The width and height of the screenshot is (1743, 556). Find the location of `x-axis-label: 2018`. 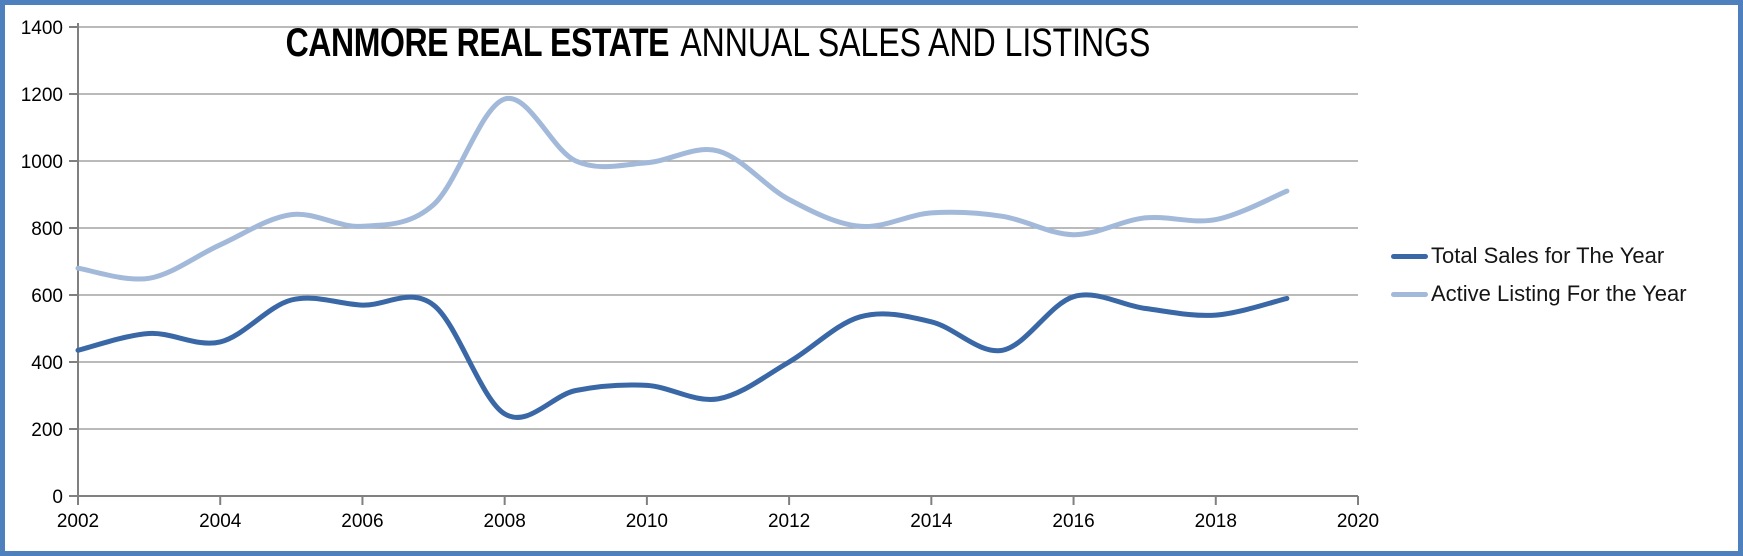

x-axis-label: 2018 is located at coordinates (1216, 521).